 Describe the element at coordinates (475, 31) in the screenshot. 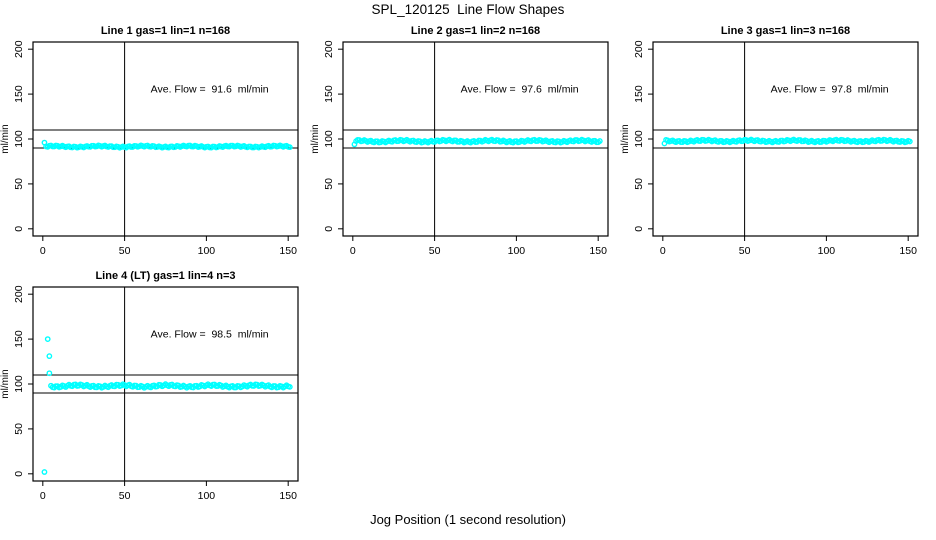

I see `panel-title: Line 2 gas=1 lin=2 n=168` at that location.